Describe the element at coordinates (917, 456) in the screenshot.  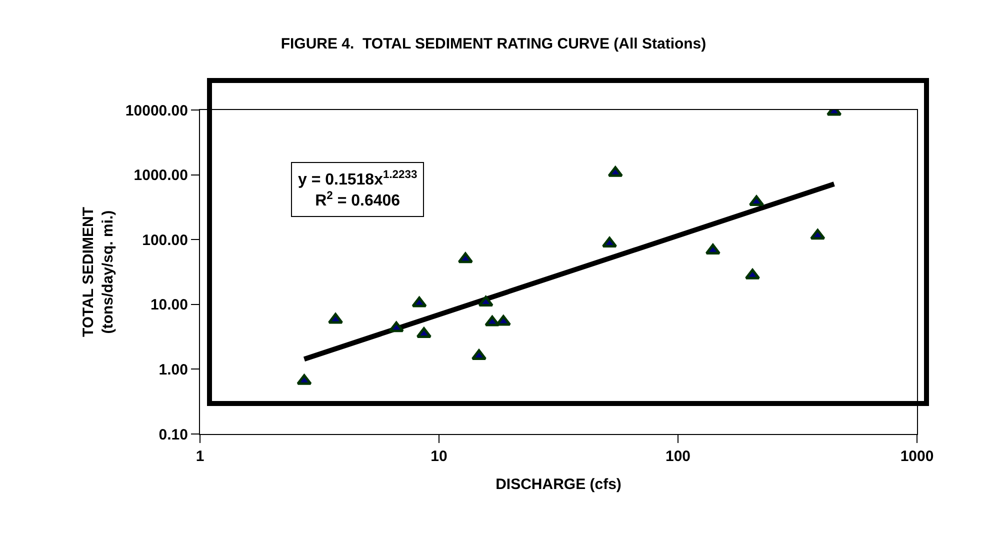
I see `x-tick-label: 1000` at that location.